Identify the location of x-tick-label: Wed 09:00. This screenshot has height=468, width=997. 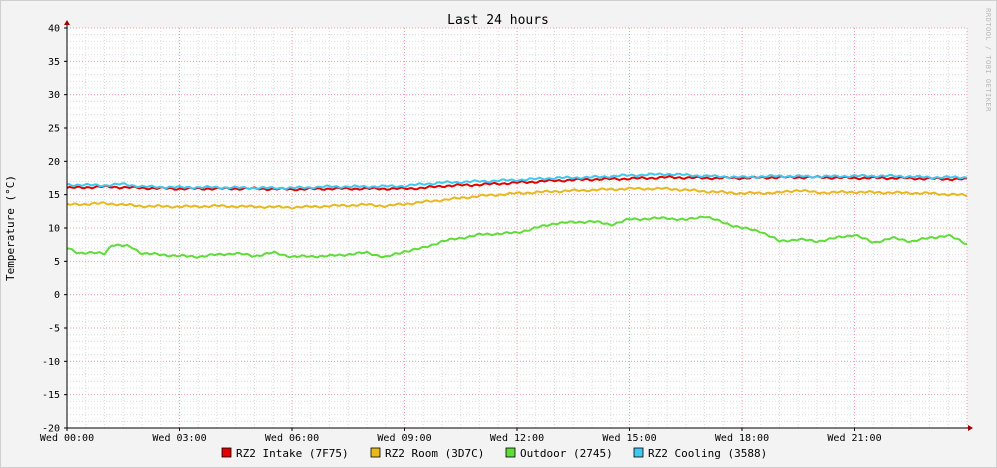
(404, 438).